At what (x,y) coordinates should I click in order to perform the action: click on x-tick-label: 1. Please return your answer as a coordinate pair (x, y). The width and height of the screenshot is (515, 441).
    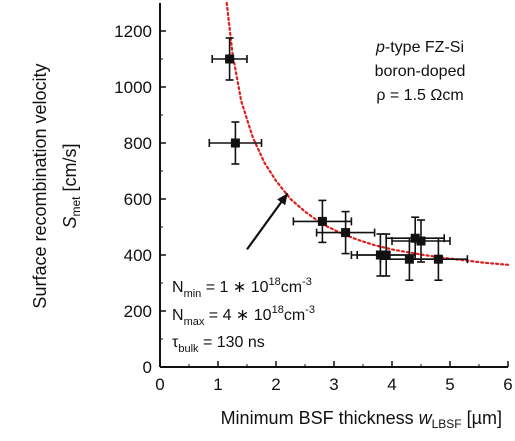
    Looking at the image, I should click on (217, 384).